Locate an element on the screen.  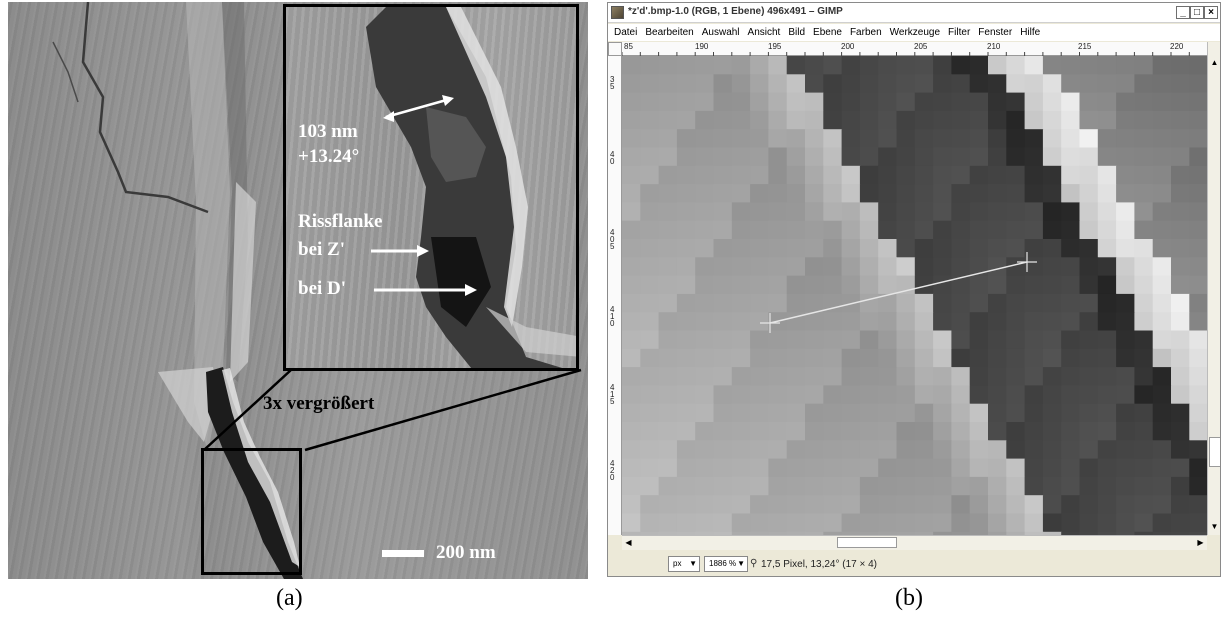
zoom-select: 1886 % ▼ is located at coordinates (726, 564).